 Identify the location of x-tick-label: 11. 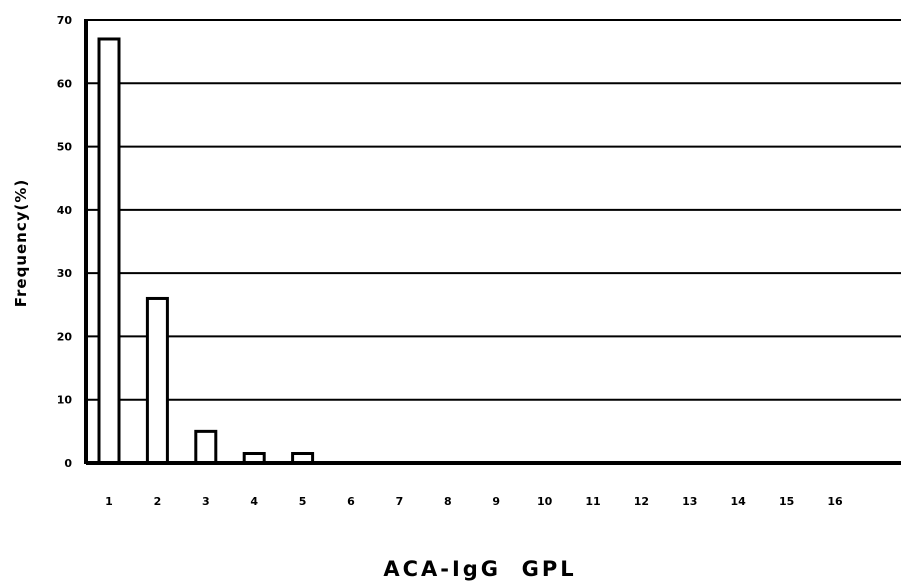
(592, 501).